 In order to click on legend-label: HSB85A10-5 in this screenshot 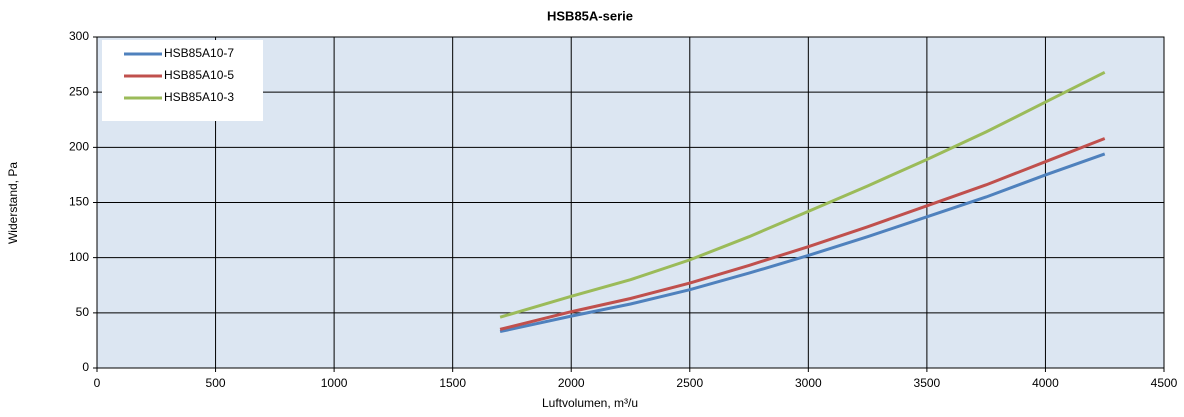, I will do `click(199, 75)`.